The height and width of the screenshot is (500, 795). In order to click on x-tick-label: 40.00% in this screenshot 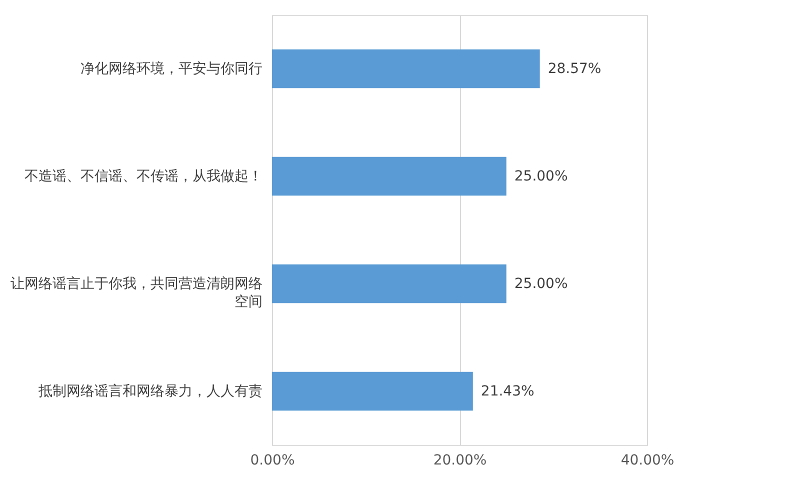, I will do `click(647, 460)`.